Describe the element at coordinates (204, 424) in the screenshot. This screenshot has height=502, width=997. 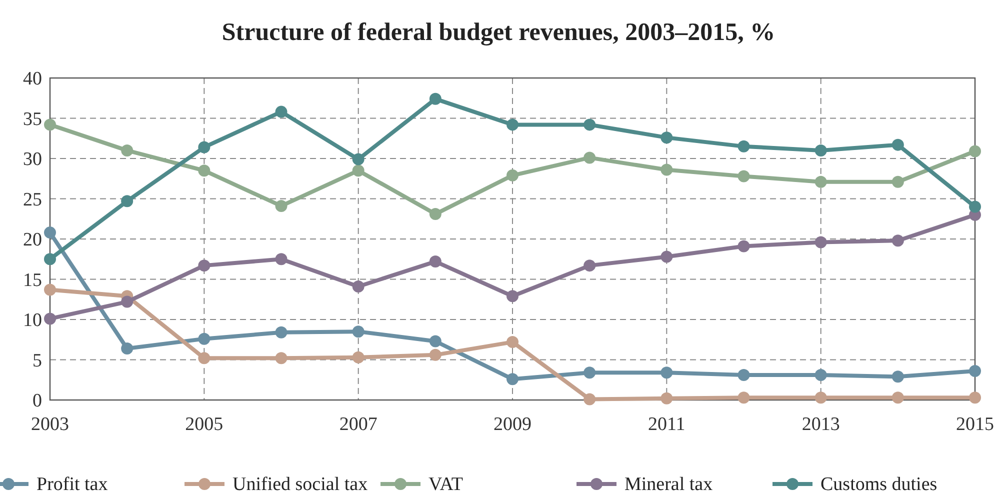
I see `x-tick-label: 2005` at that location.